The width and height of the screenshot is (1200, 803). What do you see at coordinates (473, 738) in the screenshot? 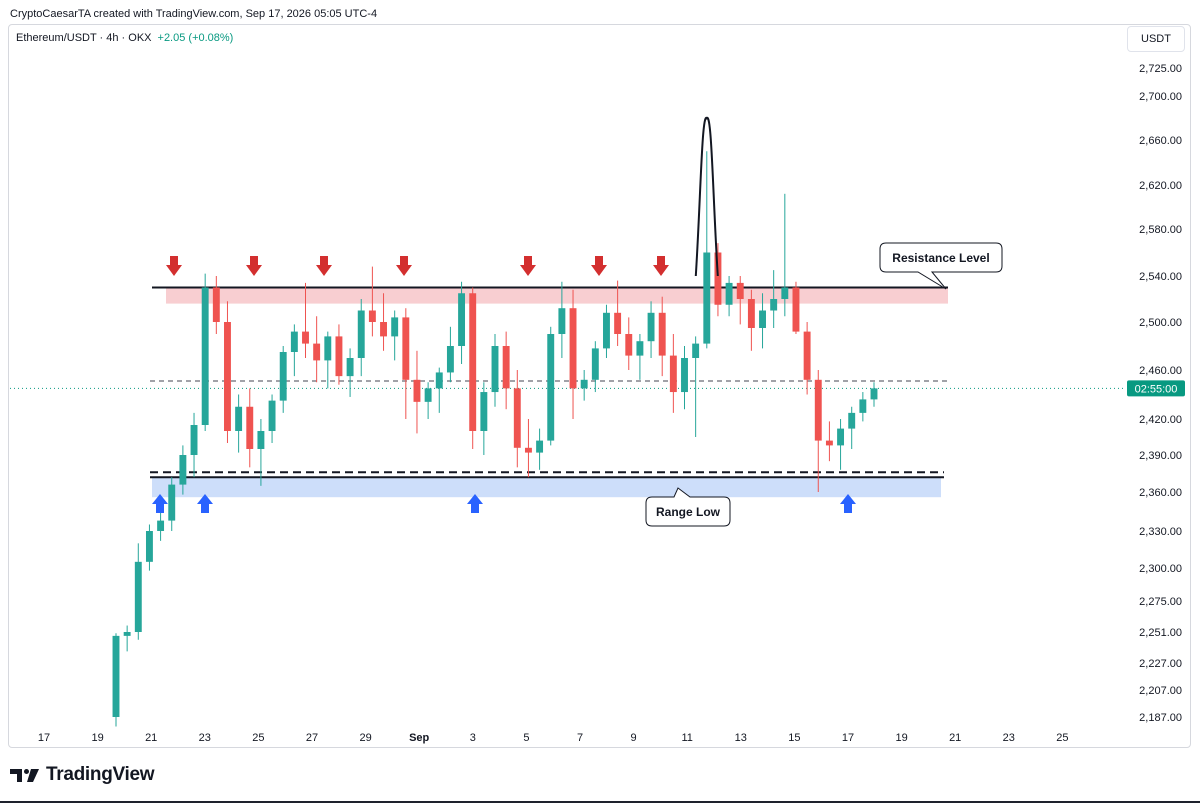
I see `x-tick-label: 3` at bounding box center [473, 738].